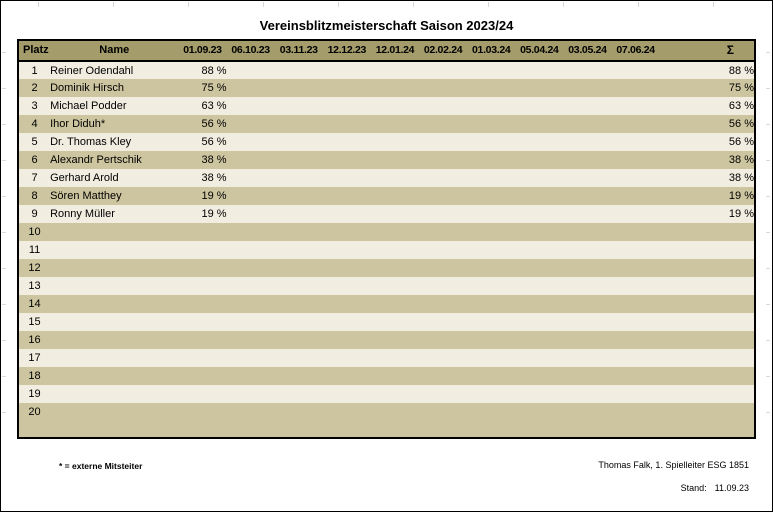  Describe the element at coordinates (741, 88) in the screenshot. I see `sum-cell: 75 %` at that location.